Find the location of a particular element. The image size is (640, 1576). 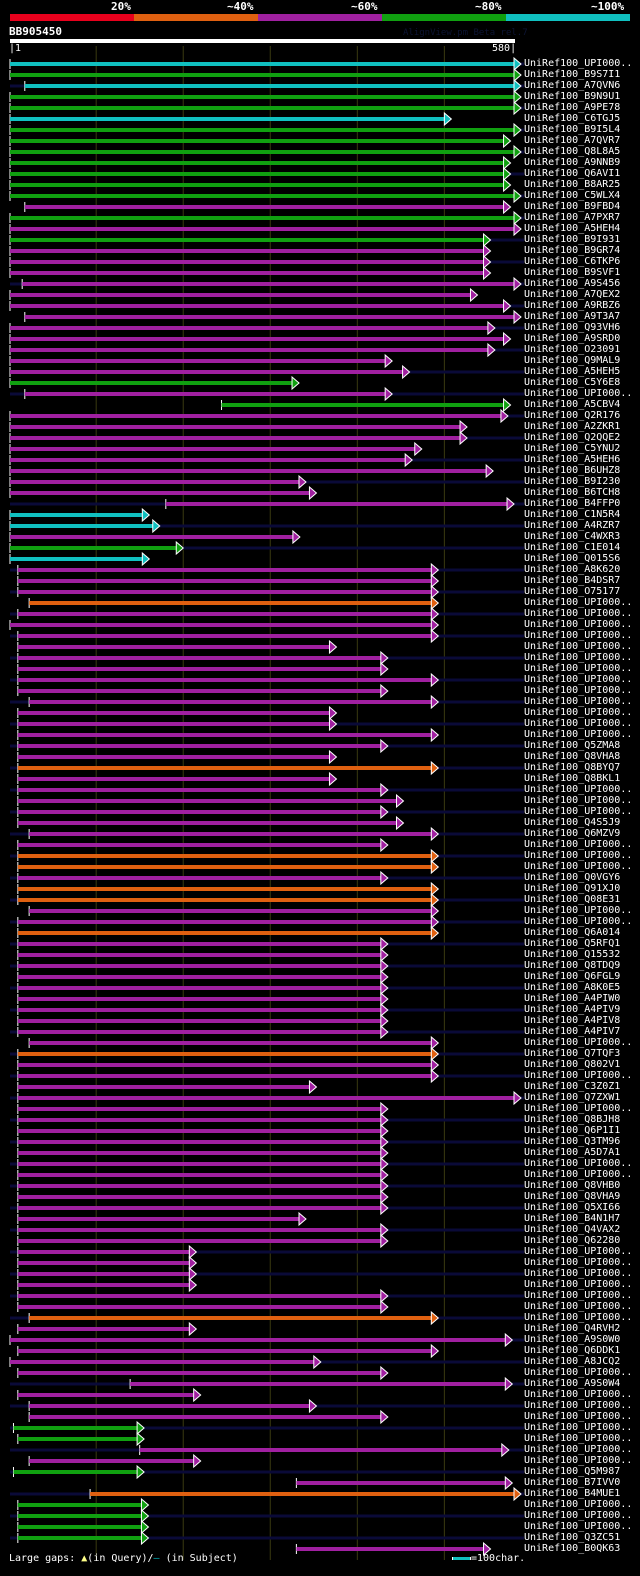

hit-label: UniRef100_C5WLX4 is located at coordinates (572, 195).